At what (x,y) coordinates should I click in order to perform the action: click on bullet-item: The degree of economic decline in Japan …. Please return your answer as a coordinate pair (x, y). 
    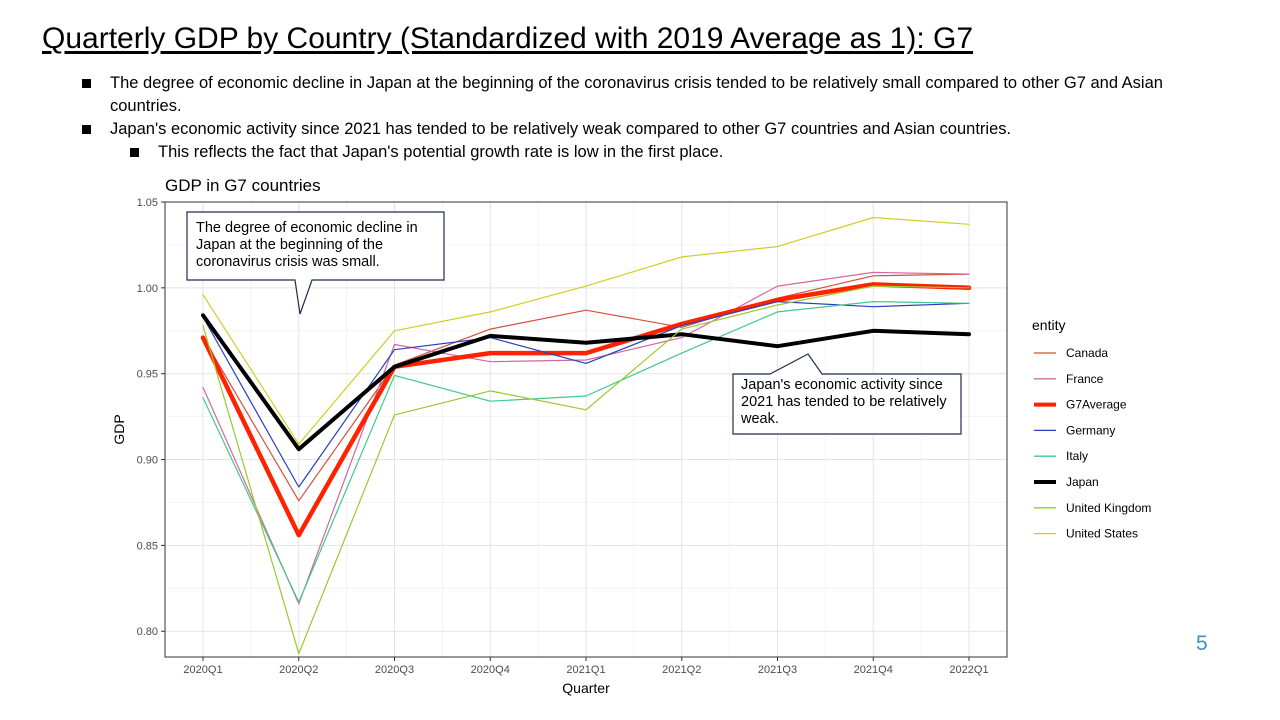
    Looking at the image, I should click on (657, 95).